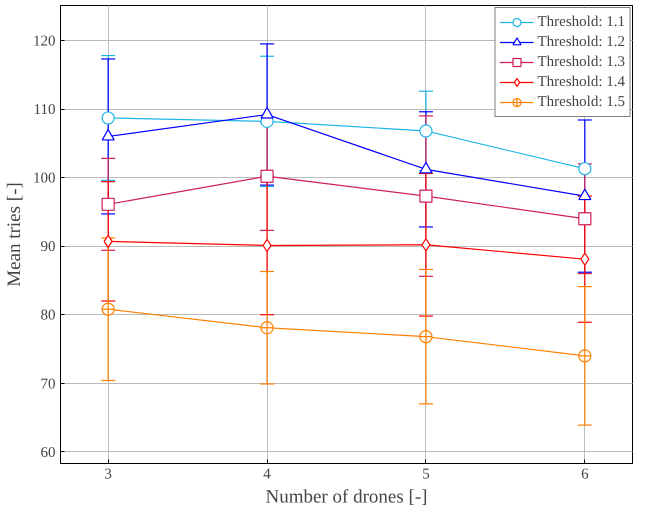 This screenshot has height=519, width=652. What do you see at coordinates (44, 178) in the screenshot?
I see `y-tick-label: 100` at bounding box center [44, 178].